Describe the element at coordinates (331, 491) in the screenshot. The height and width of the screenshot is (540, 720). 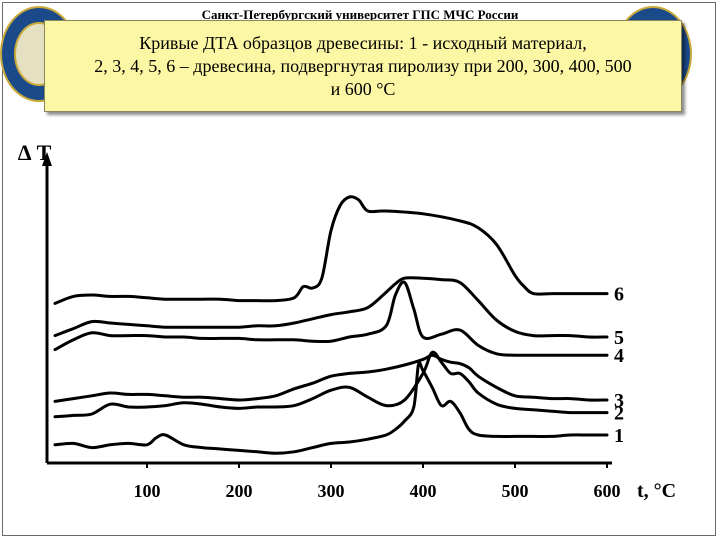
I see `x-tick-label-300: 300` at that location.